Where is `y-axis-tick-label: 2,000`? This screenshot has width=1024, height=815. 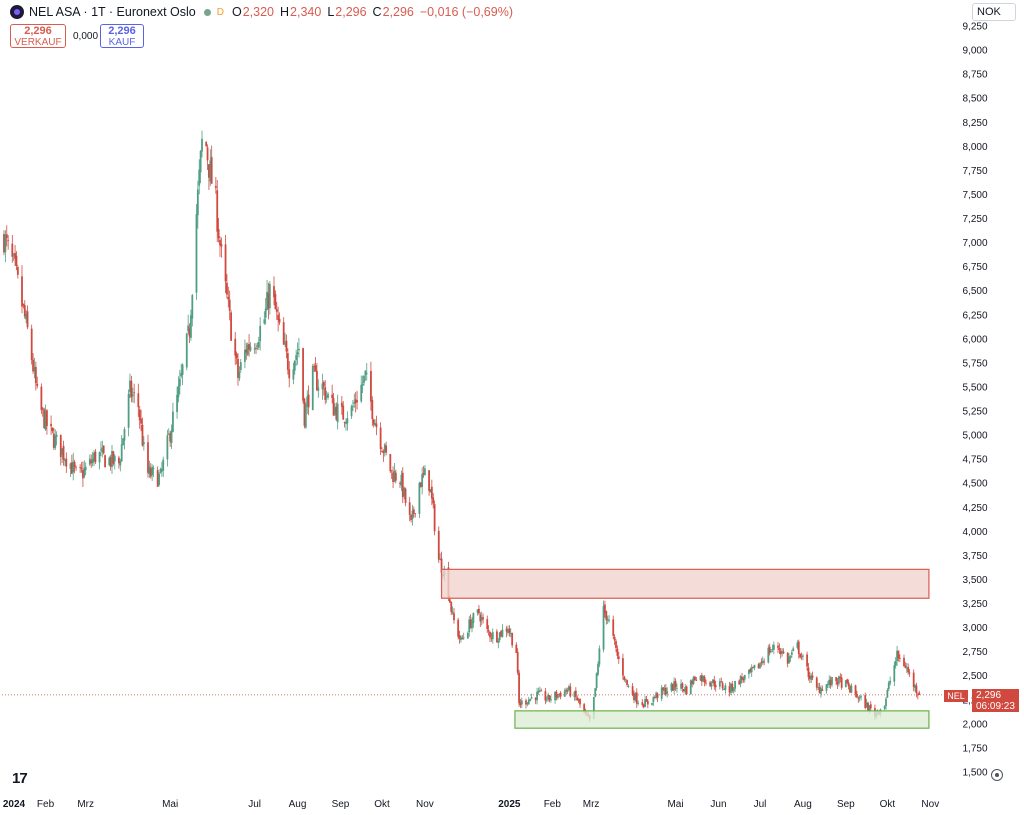 y-axis-tick-label: 2,000 is located at coordinates (974, 724).